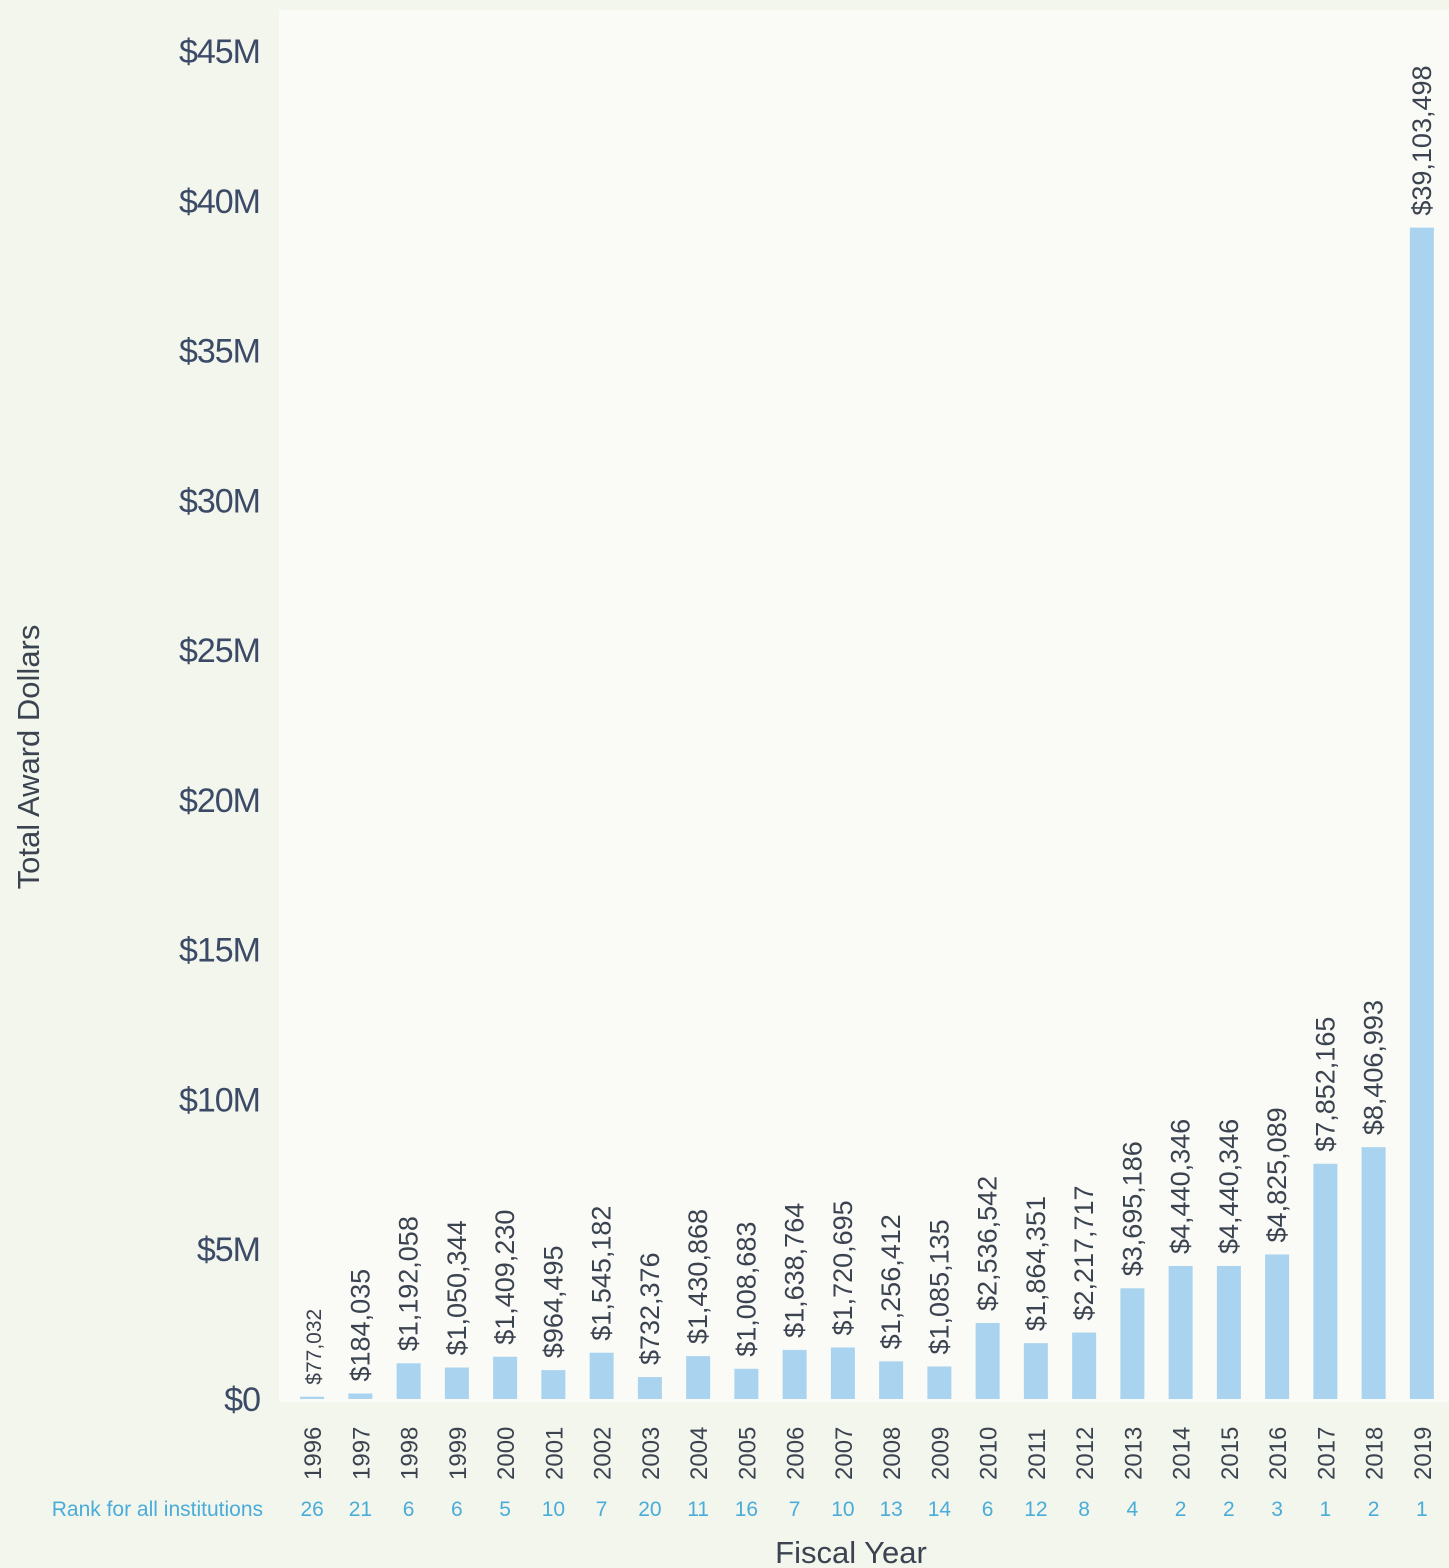 The height and width of the screenshot is (1568, 1449). What do you see at coordinates (844, 1453) in the screenshot?
I see `x-tick-label: 2007` at bounding box center [844, 1453].